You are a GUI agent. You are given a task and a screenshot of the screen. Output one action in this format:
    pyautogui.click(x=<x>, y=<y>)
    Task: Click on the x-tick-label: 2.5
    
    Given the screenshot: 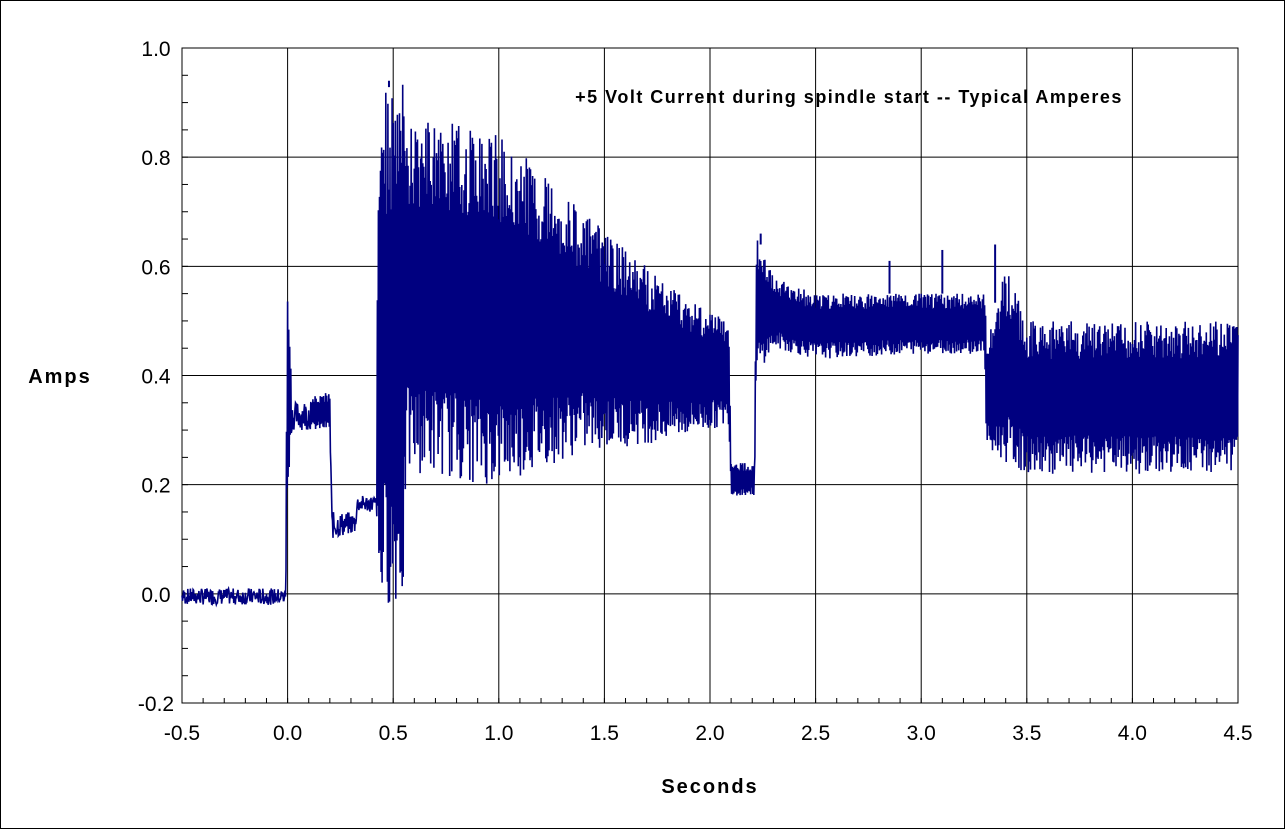 What is the action you would take?
    pyautogui.click(x=815, y=733)
    